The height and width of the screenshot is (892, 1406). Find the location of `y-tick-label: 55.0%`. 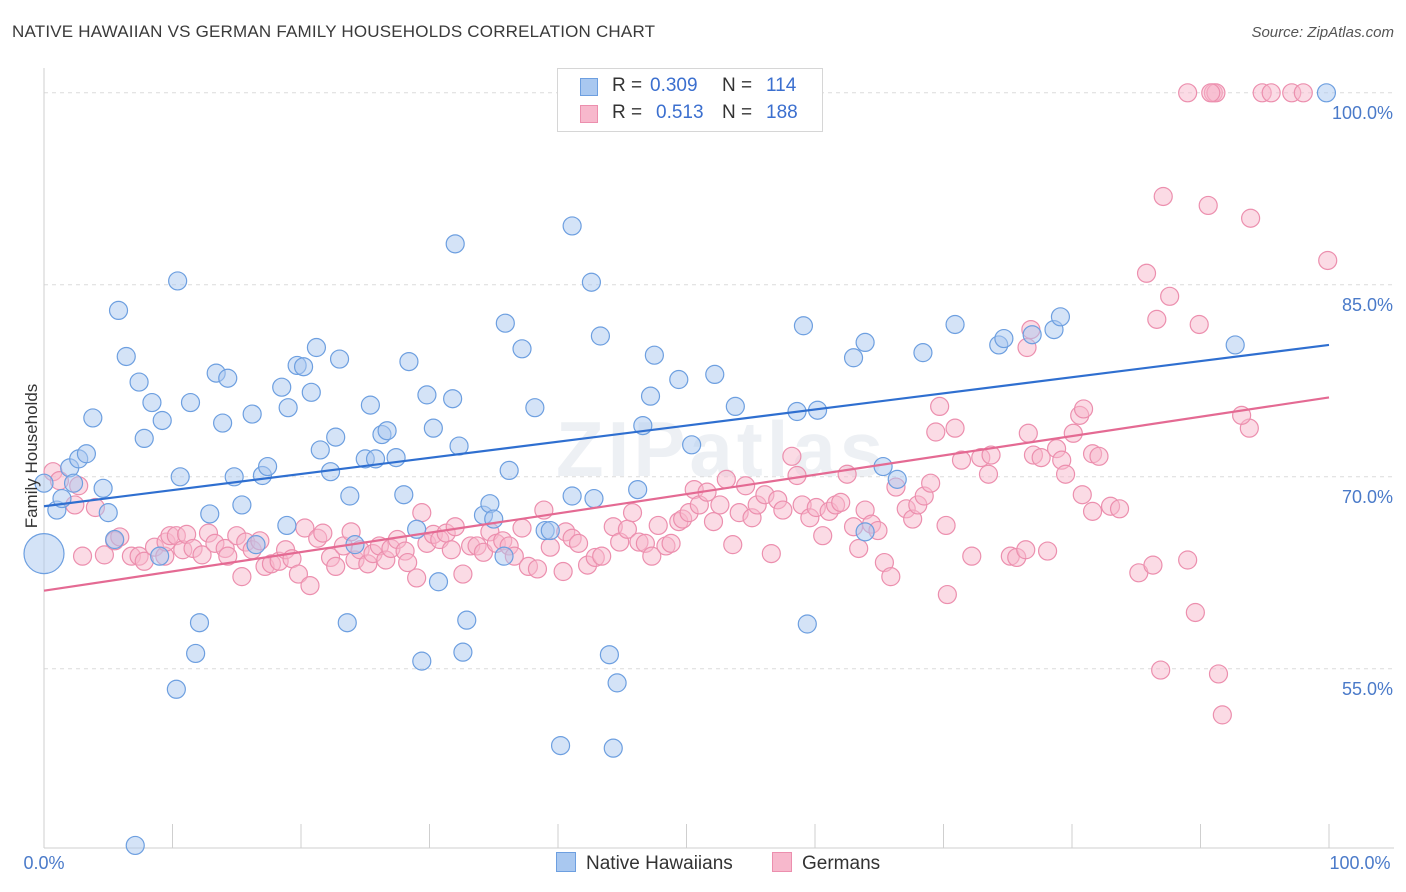

y-tick-label: 55.0% is located at coordinates (1367, 689).